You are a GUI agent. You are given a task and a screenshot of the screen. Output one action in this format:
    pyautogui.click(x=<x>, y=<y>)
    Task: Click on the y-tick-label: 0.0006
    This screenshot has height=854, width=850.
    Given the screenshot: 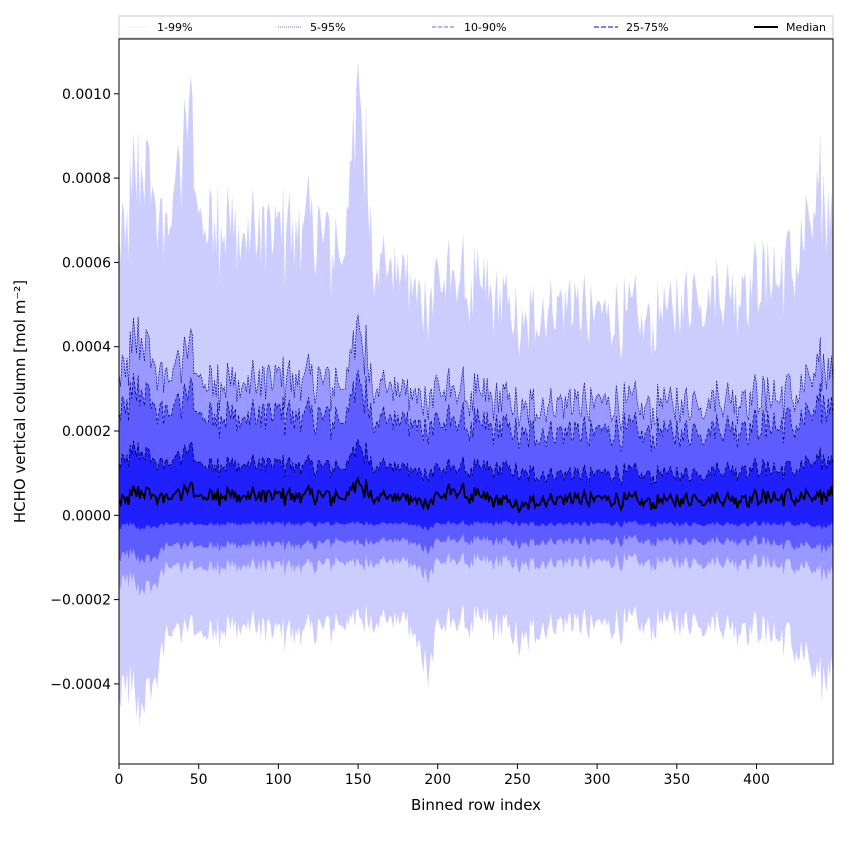 What is the action you would take?
    pyautogui.click(x=86, y=263)
    